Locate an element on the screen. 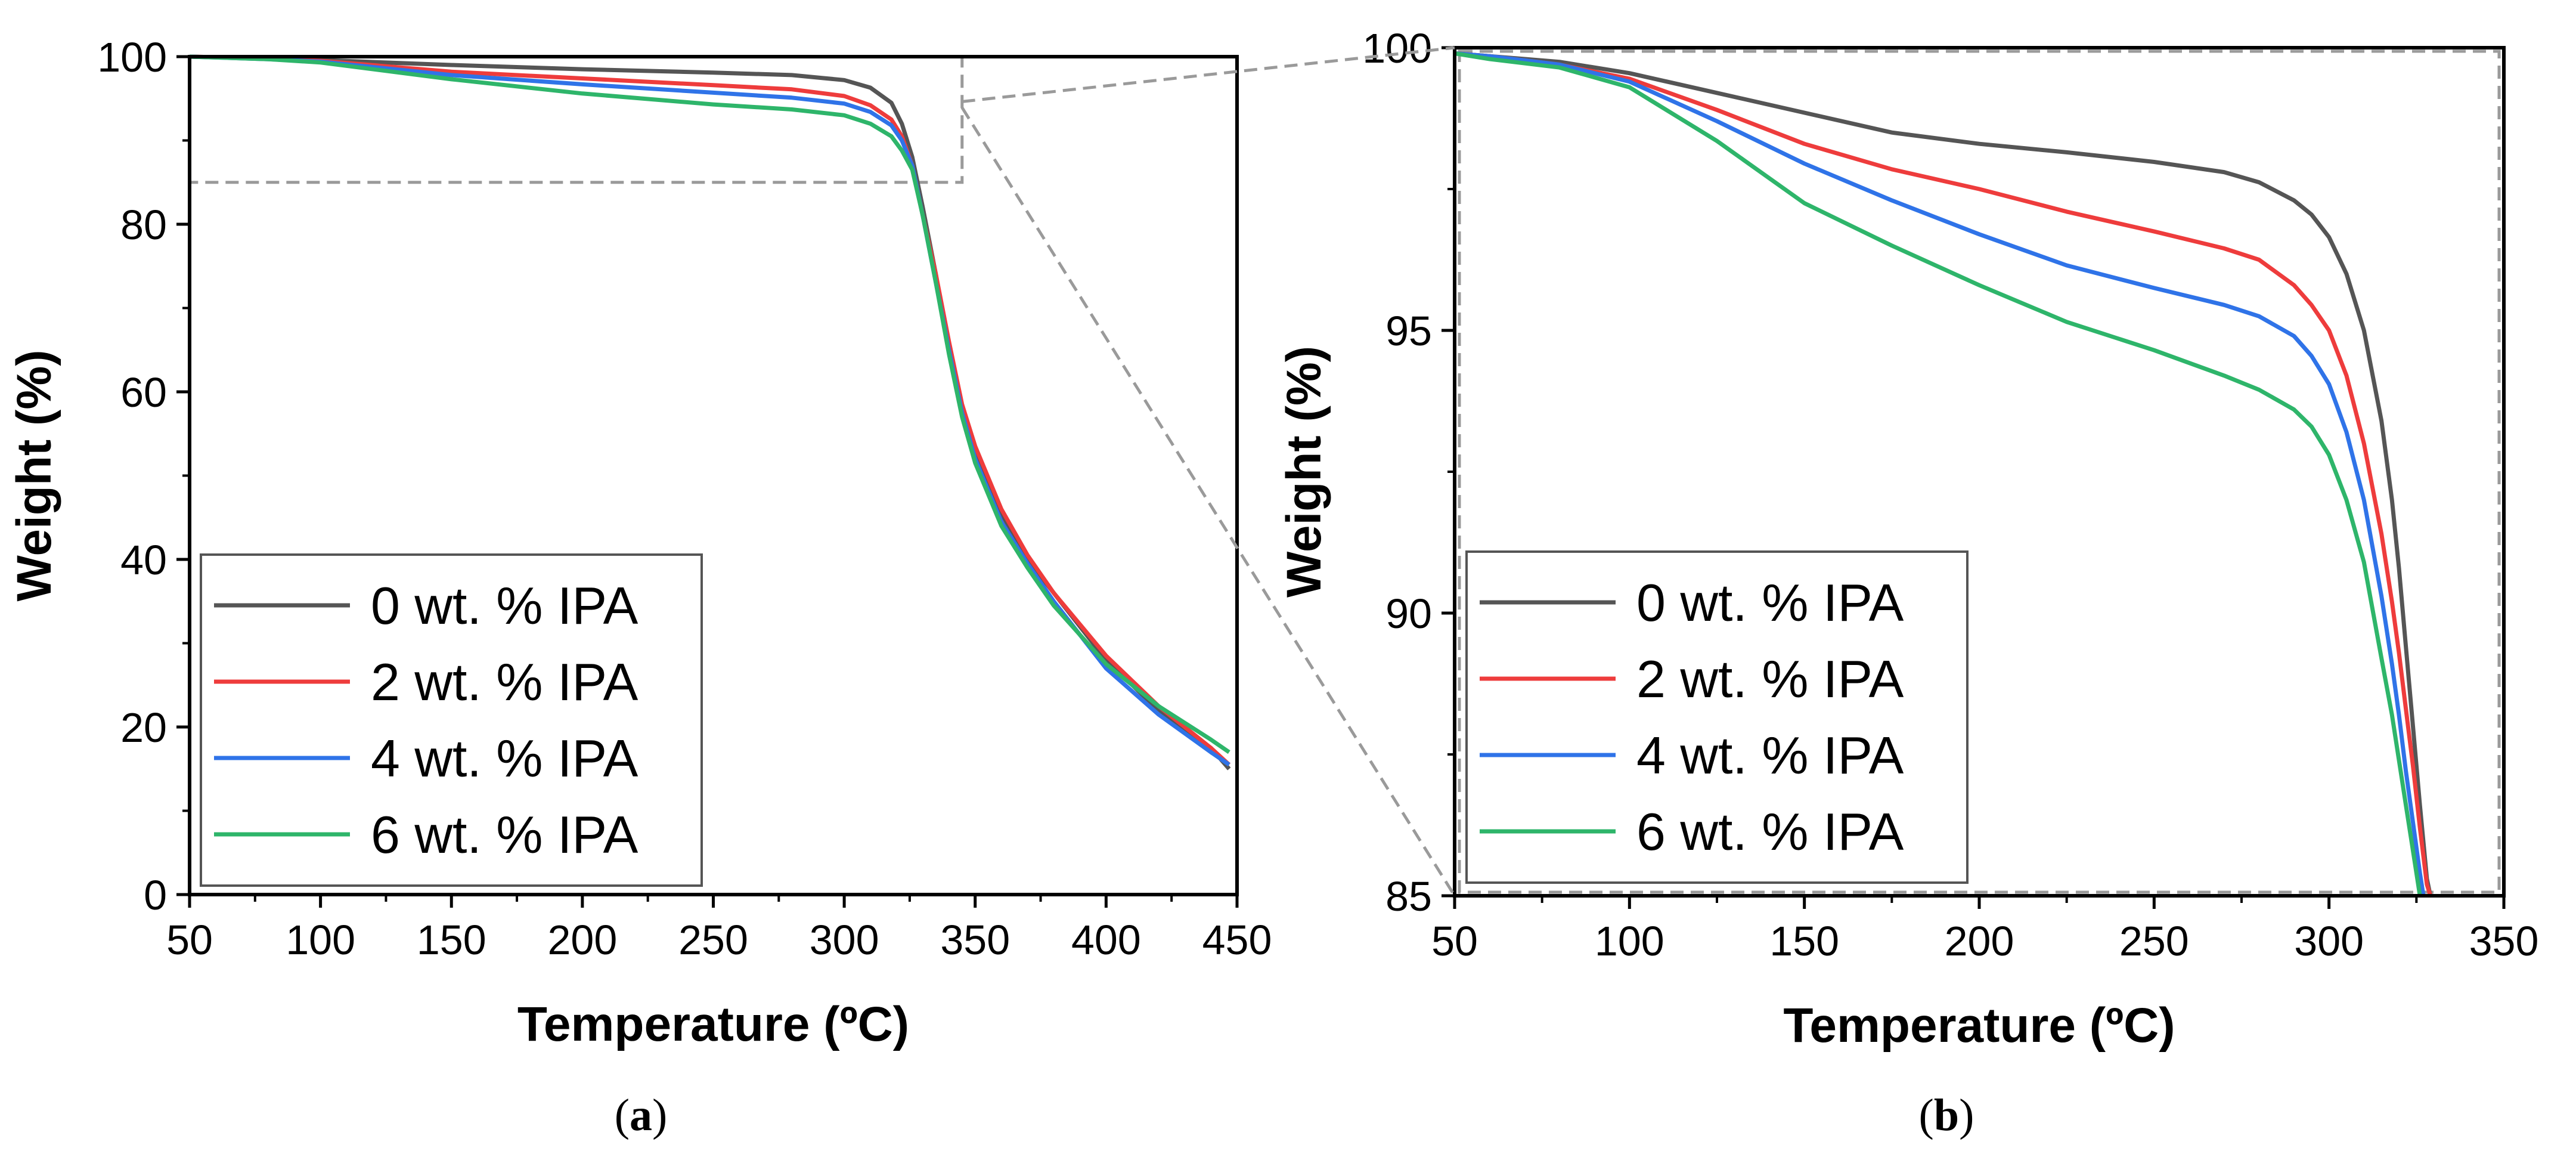 The image size is (2576, 1154). y-tick-label: 85 is located at coordinates (1408, 896).